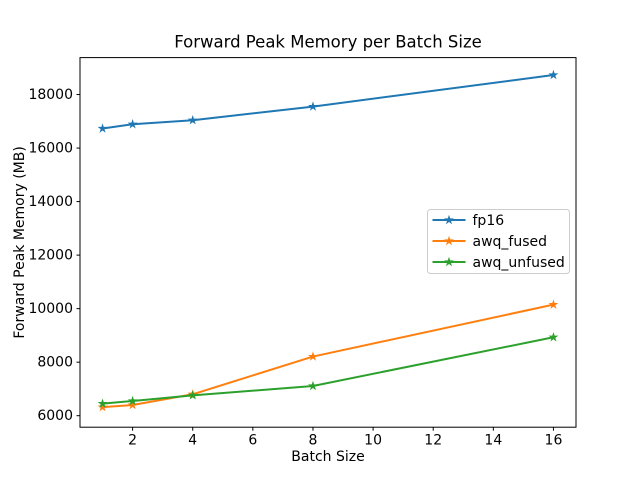 Image resolution: width=640 pixels, height=480 pixels. Describe the element at coordinates (345, 446) in the screenshot. I see `x-axis: 2 4 6 8 10 12 14 16 Batch Size` at that location.